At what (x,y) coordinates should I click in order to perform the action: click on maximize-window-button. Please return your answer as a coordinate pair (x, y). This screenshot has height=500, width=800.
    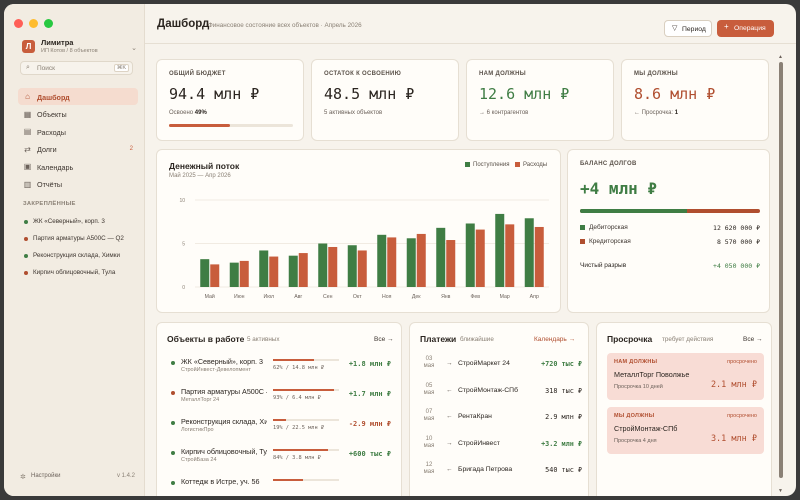
    Looking at the image, I should click on (48, 23).